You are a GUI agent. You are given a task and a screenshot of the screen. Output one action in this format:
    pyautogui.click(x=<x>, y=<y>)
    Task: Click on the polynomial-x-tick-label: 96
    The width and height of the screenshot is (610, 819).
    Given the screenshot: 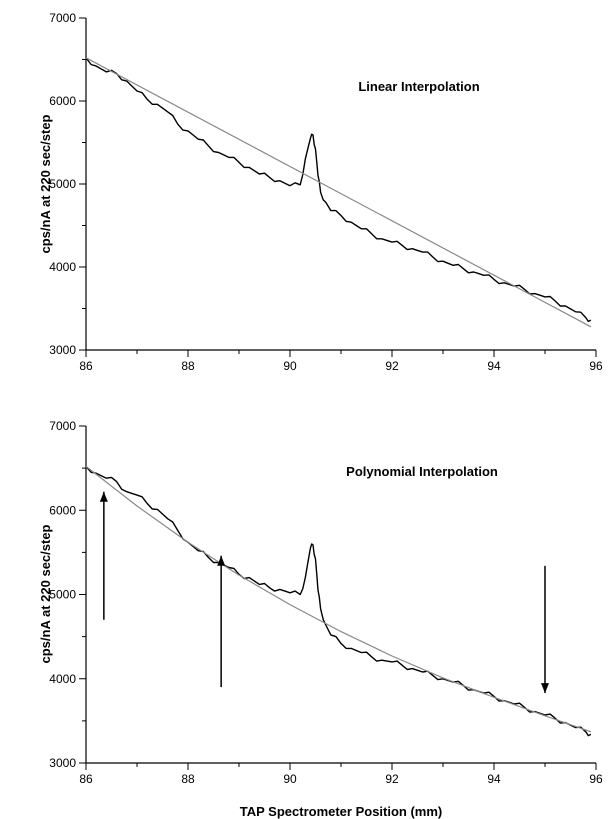 What is the action you would take?
    pyautogui.click(x=596, y=779)
    